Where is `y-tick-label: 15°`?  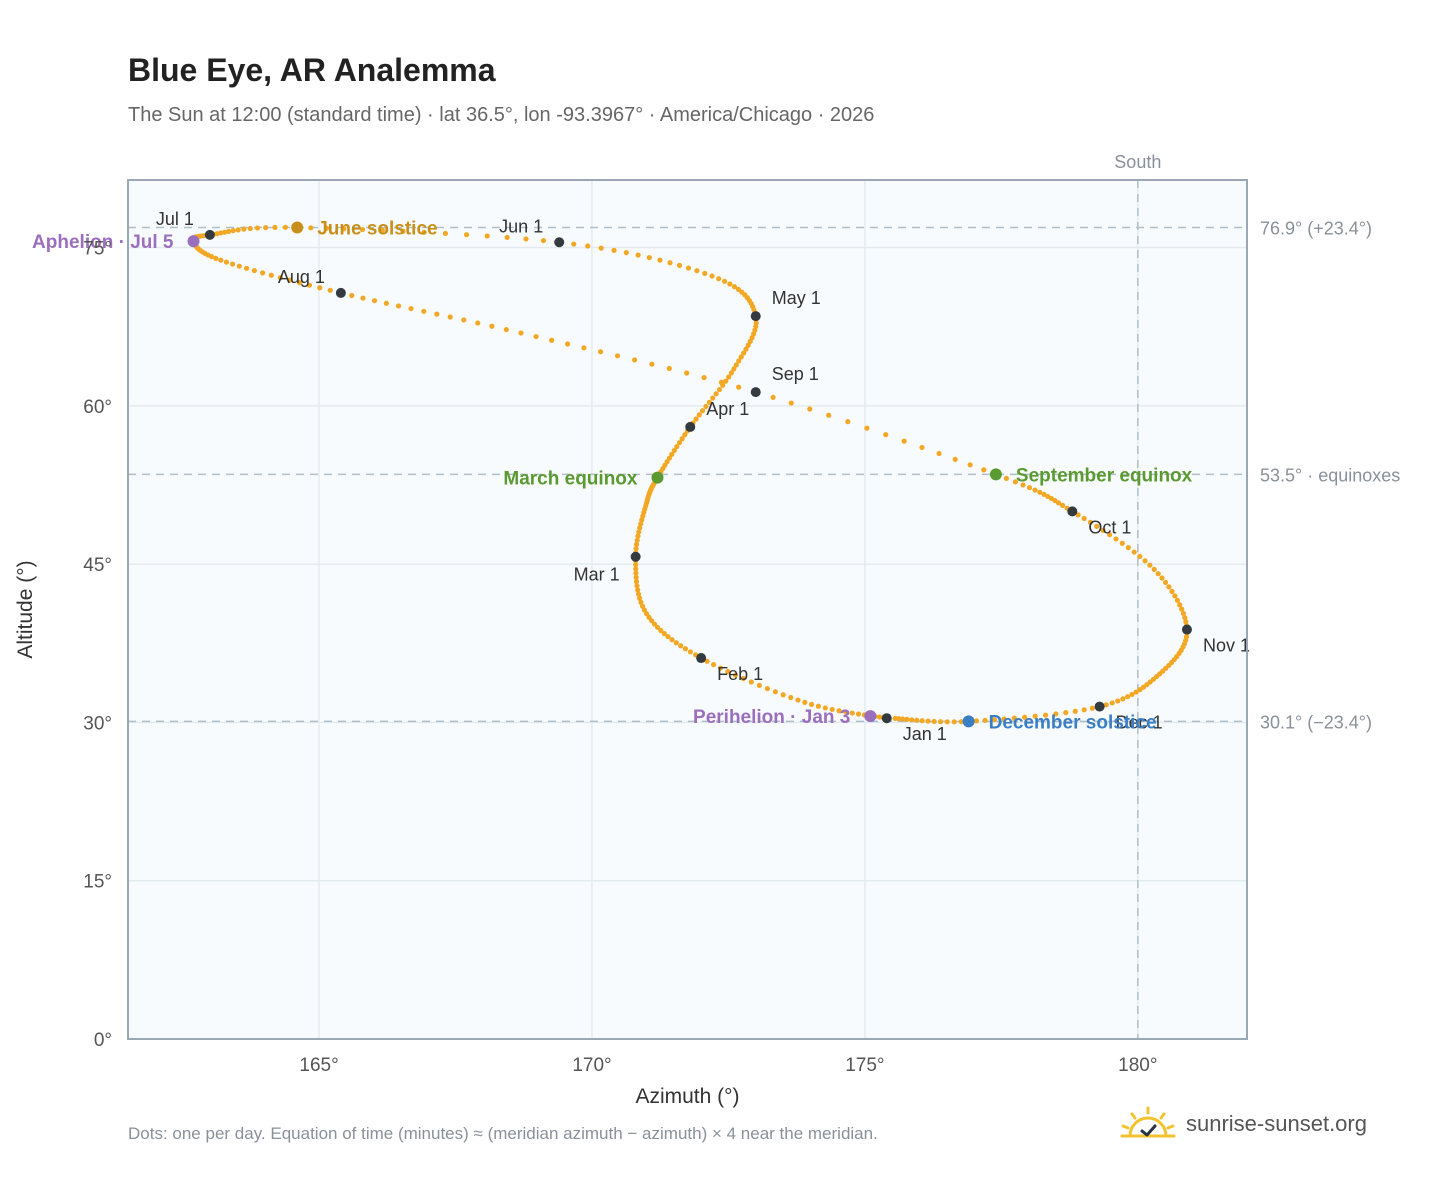
y-tick-label: 15° is located at coordinates (97, 882).